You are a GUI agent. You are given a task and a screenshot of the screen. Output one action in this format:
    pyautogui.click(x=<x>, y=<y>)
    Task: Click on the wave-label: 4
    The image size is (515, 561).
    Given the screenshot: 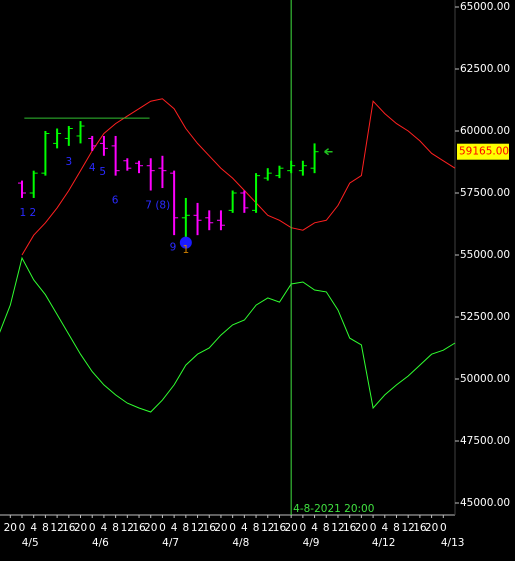 What is the action you would take?
    pyautogui.click(x=92, y=168)
    